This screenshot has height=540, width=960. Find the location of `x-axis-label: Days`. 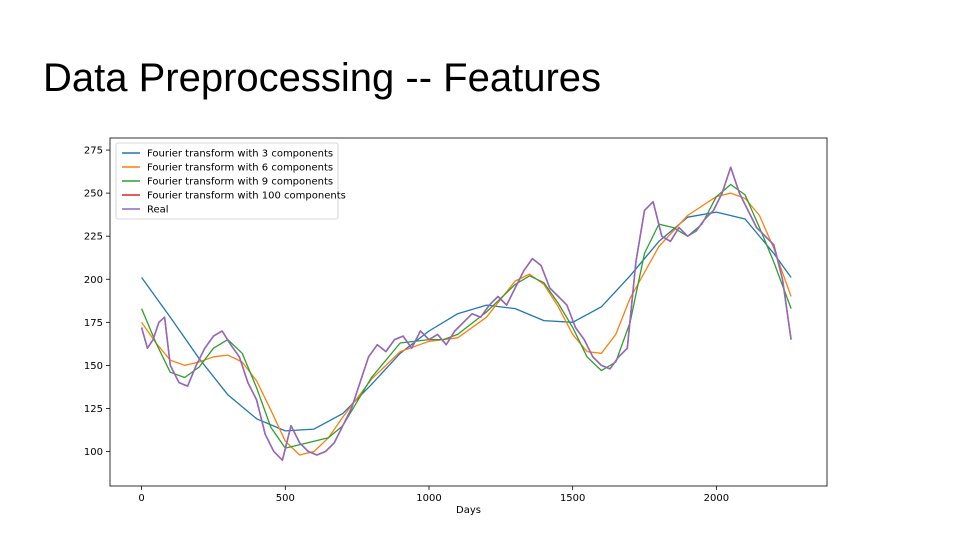

x-axis-label: Days is located at coordinates (468, 510).